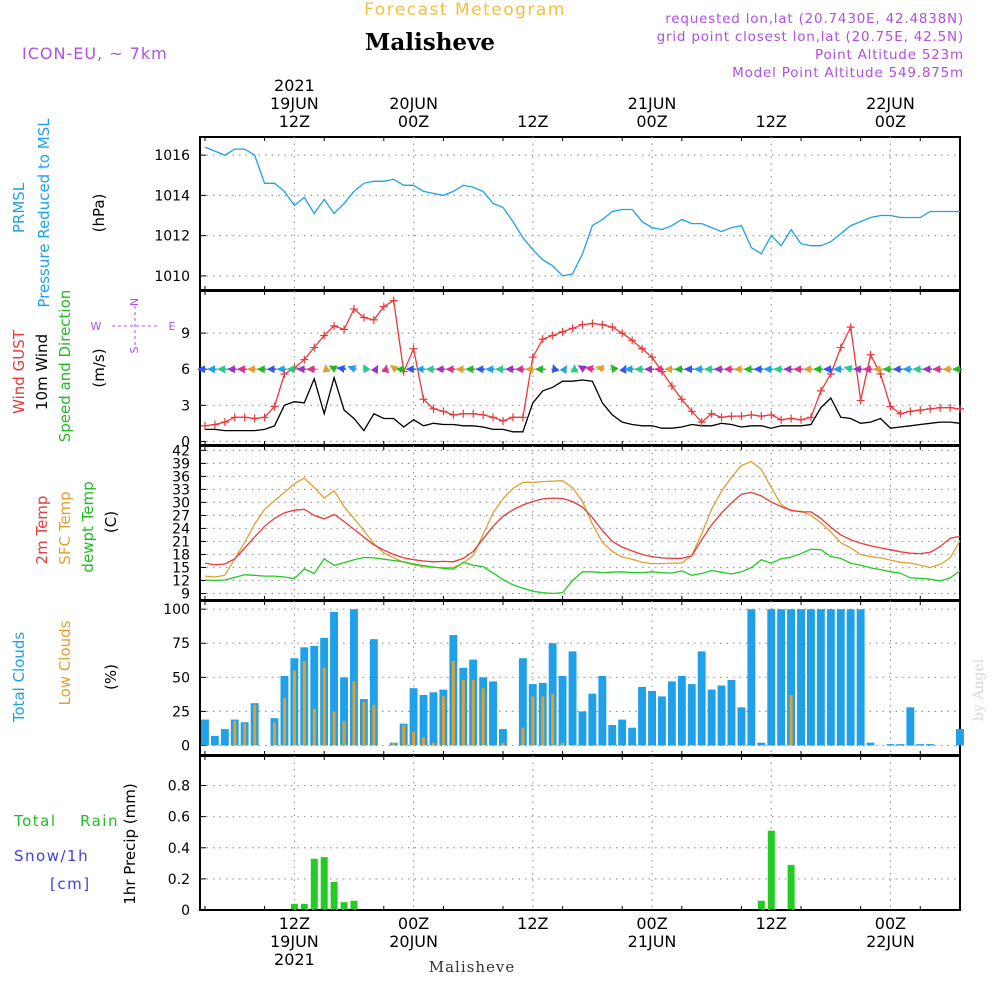 Image resolution: width=1000 pixels, height=1000 pixels. Describe the element at coordinates (181, 678) in the screenshot. I see `y-tick-label: 50` at that location.